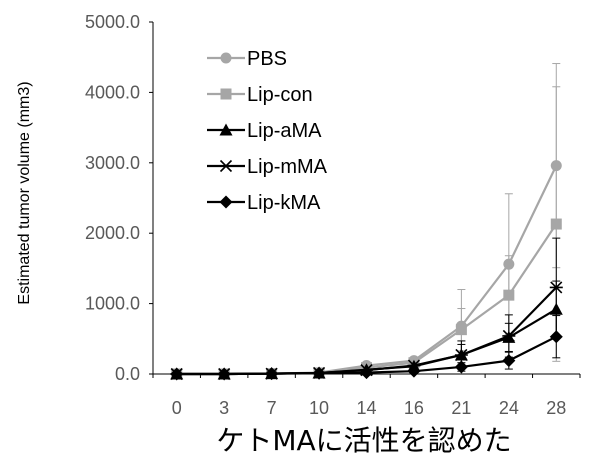  What do you see at coordinates (112, 92) in the screenshot?
I see `y-tick-label: 4000.0` at bounding box center [112, 92].